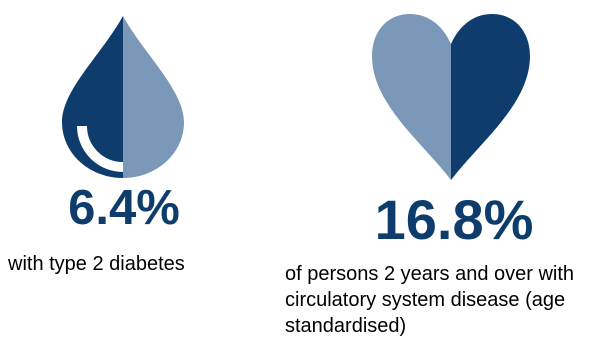 Image resolution: width=599 pixels, height=339 pixels. I want to click on heart-left-half, so click(411, 97).